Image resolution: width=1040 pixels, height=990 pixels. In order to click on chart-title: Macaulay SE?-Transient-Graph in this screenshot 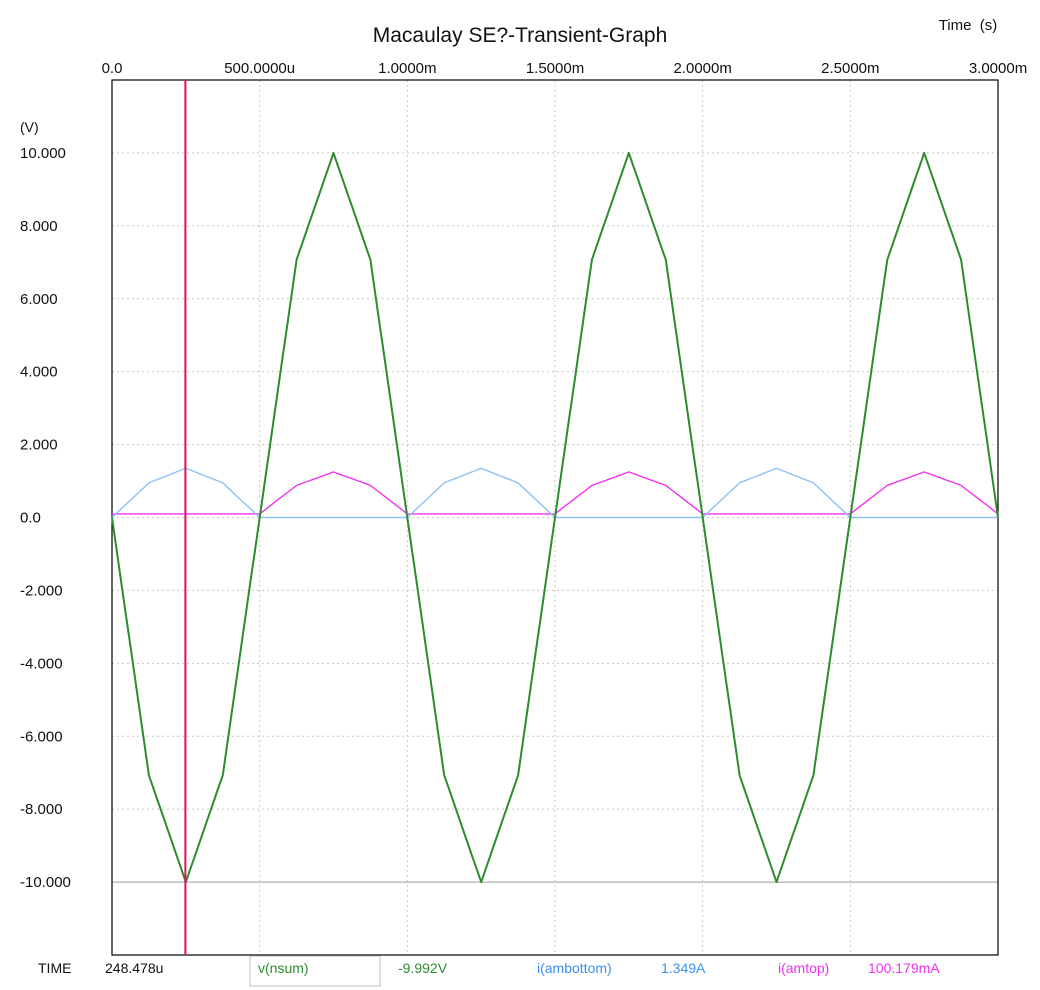, I will do `click(520, 35)`.